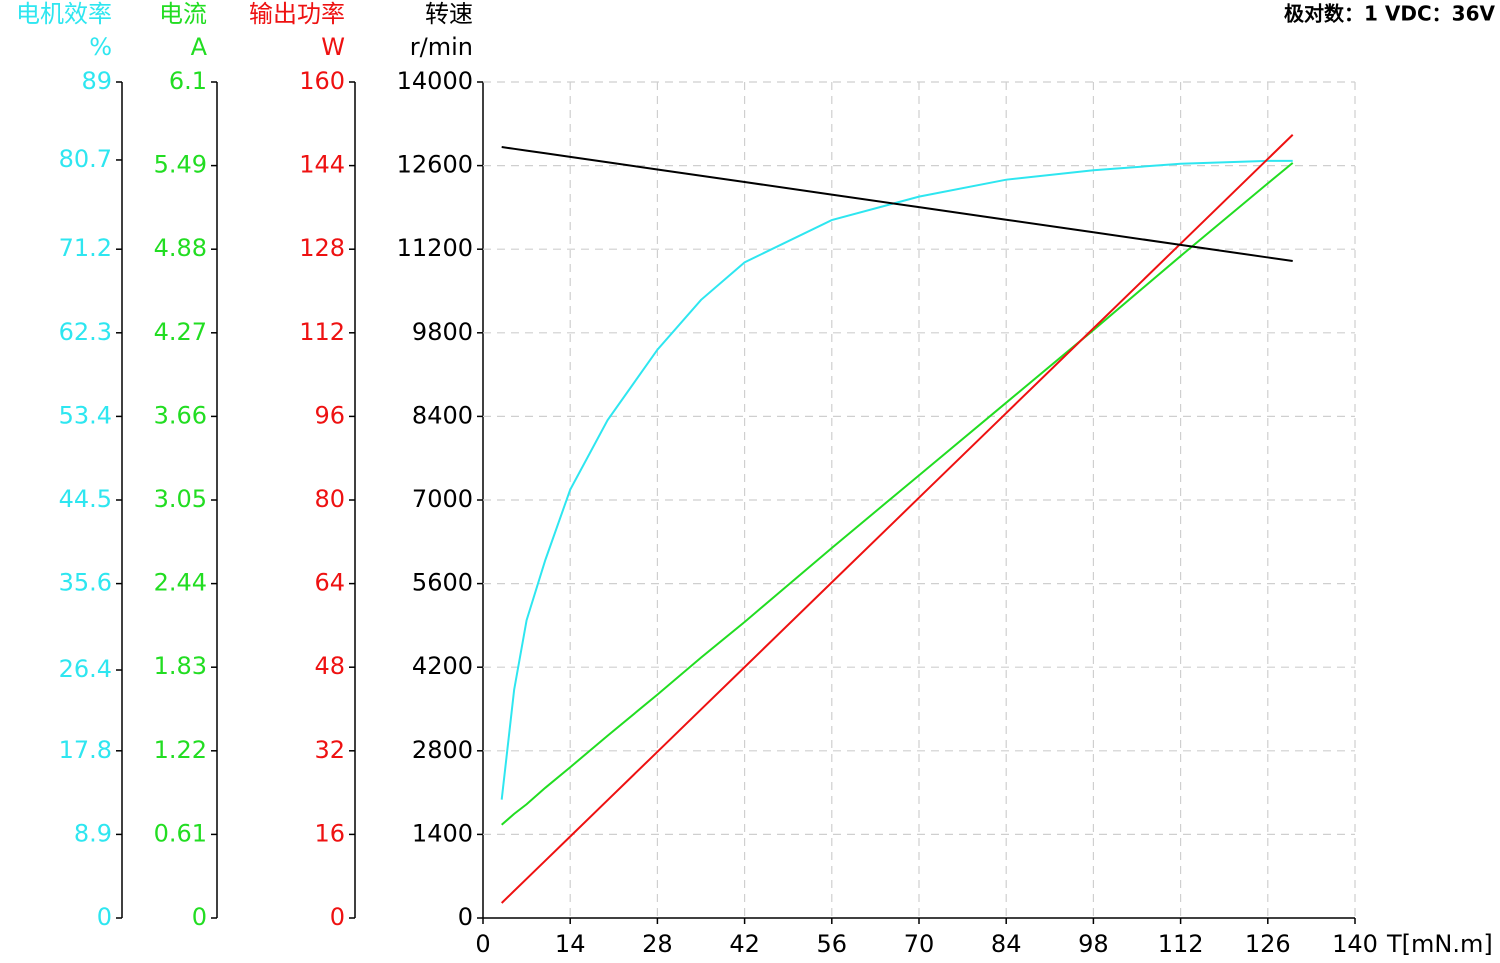 The image size is (1500, 963). Describe the element at coordinates (96, 81) in the screenshot. I see `y-tick-label: 89` at that location.